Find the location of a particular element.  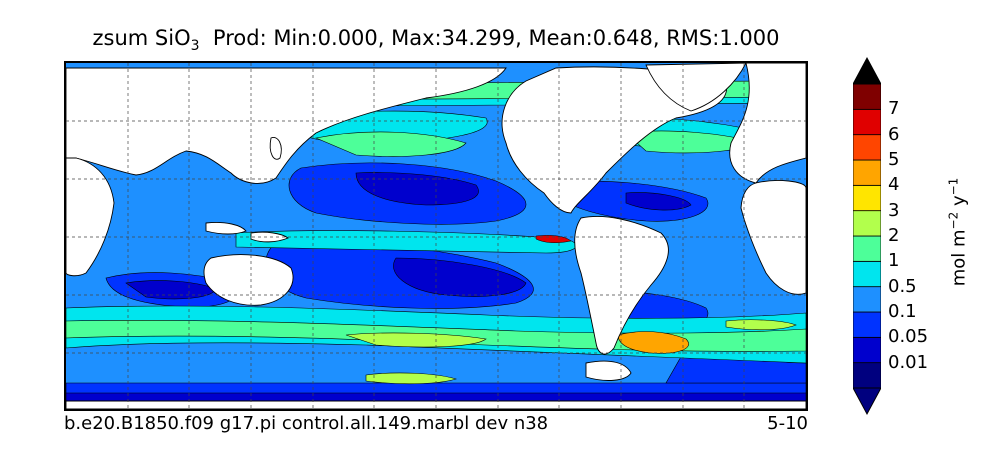

years-label: 5-10 is located at coordinates (787, 423).